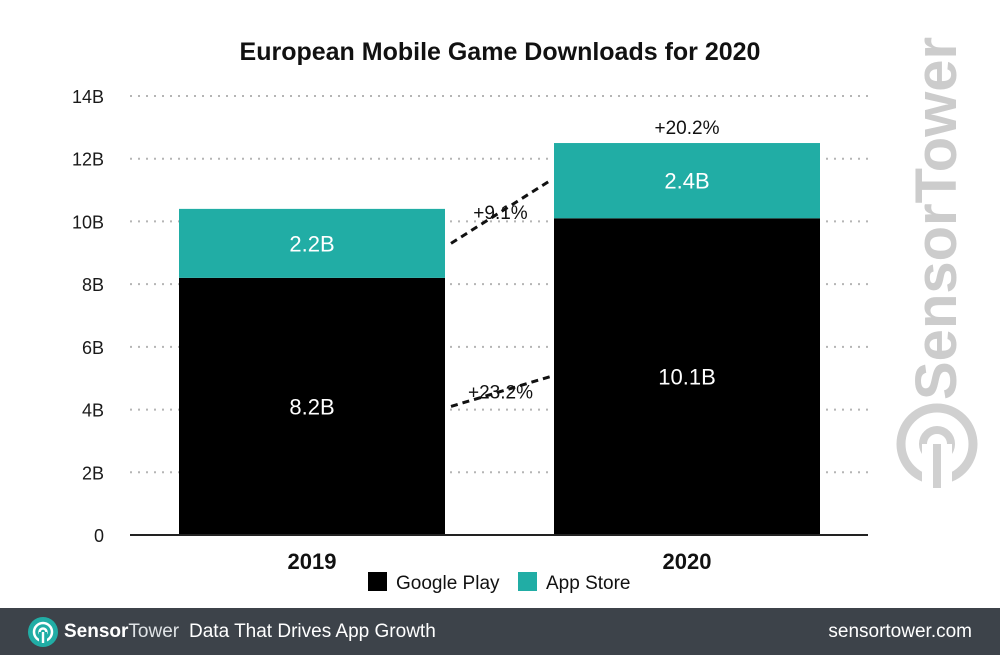 Image resolution: width=1000 pixels, height=655 pixels. Describe the element at coordinates (687, 128) in the screenshot. I see `total-growth-label: +20.2%` at that location.